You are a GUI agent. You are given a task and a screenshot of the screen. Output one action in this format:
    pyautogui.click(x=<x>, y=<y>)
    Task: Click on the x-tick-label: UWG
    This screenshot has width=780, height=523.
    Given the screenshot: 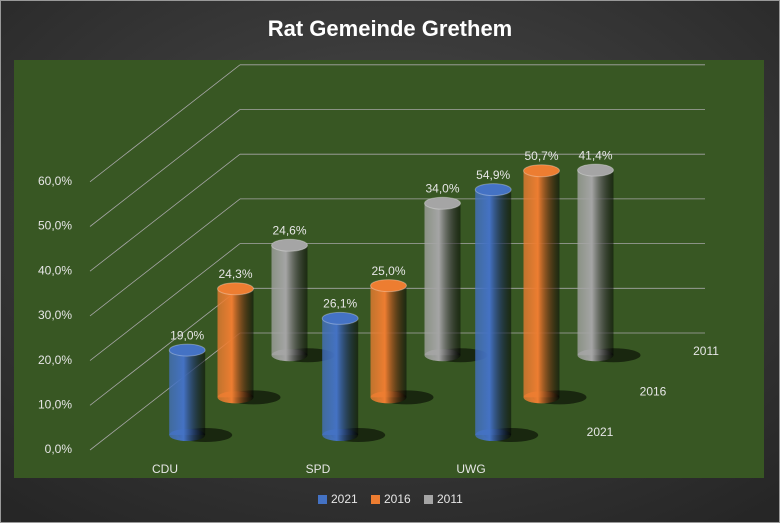 What is the action you would take?
    pyautogui.click(x=470, y=469)
    